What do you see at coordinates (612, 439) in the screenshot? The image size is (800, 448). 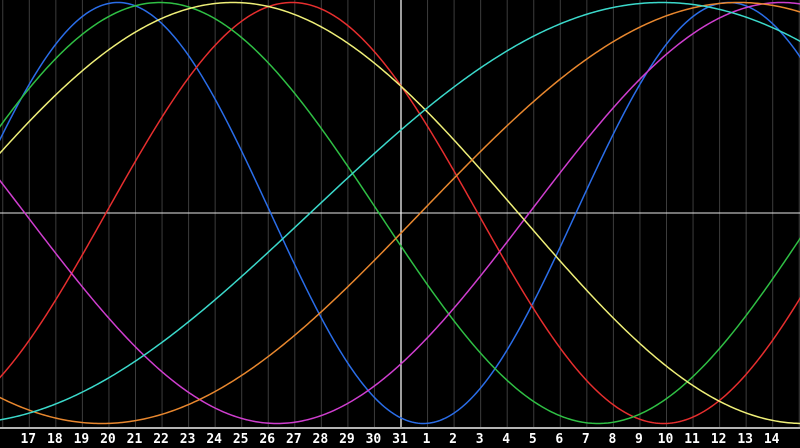 I see `day-label: 8` at bounding box center [612, 439].